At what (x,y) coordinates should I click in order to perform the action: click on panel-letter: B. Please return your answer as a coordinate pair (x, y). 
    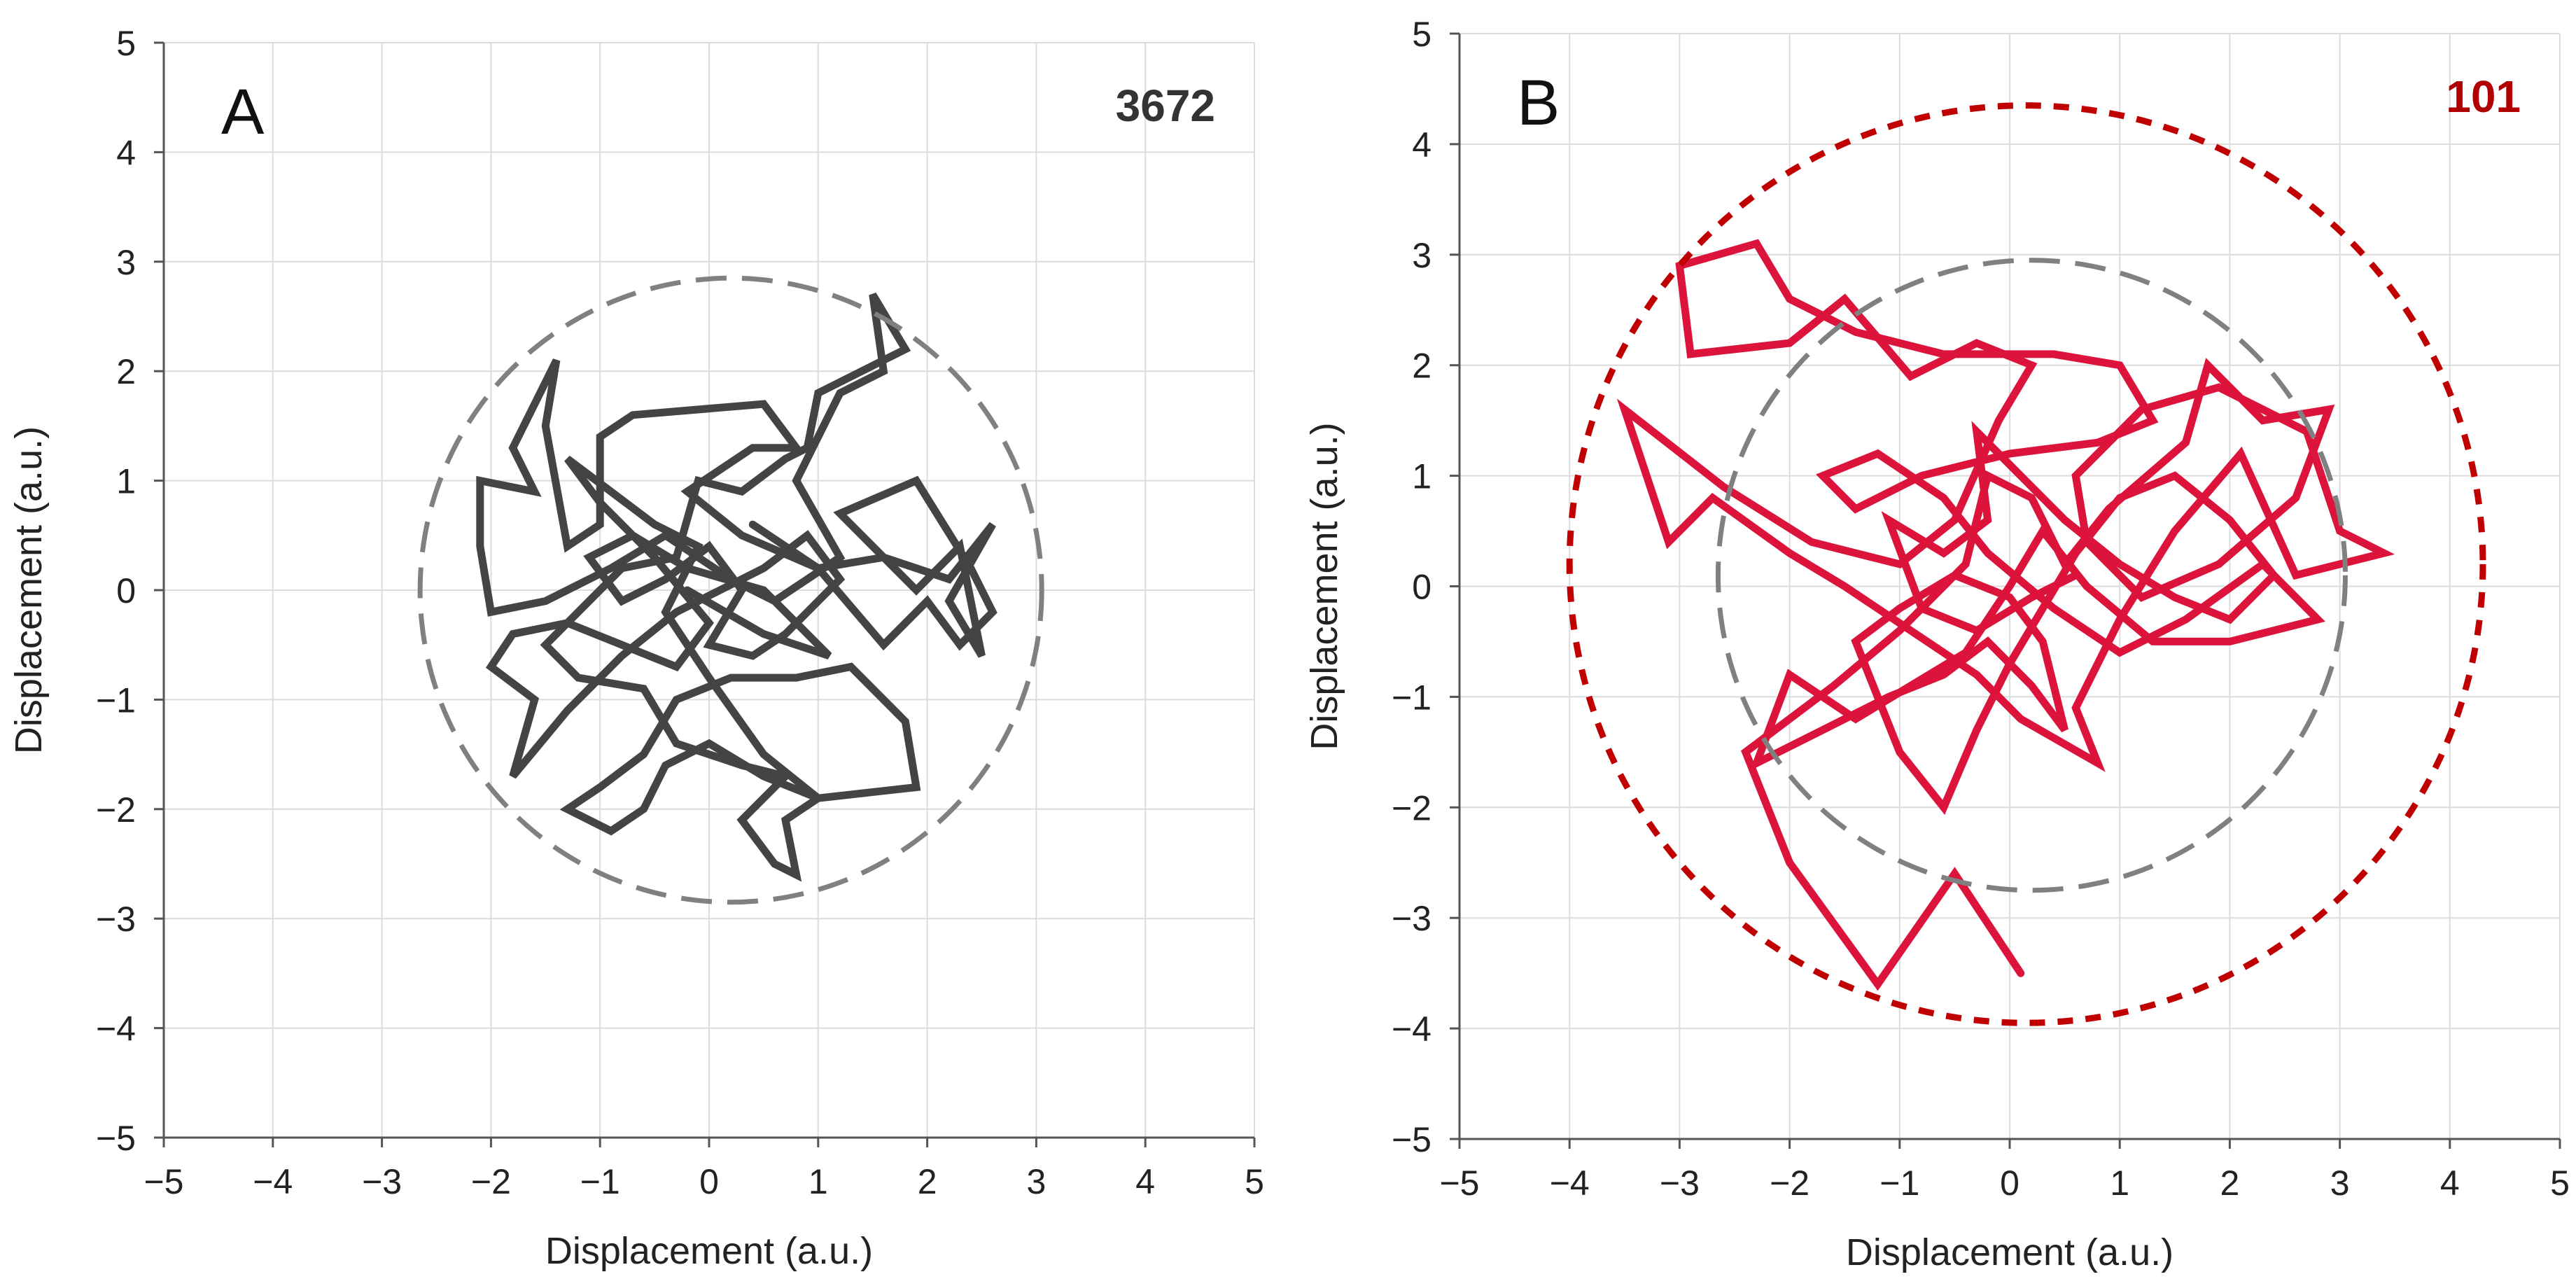
    Looking at the image, I should click on (1538, 103).